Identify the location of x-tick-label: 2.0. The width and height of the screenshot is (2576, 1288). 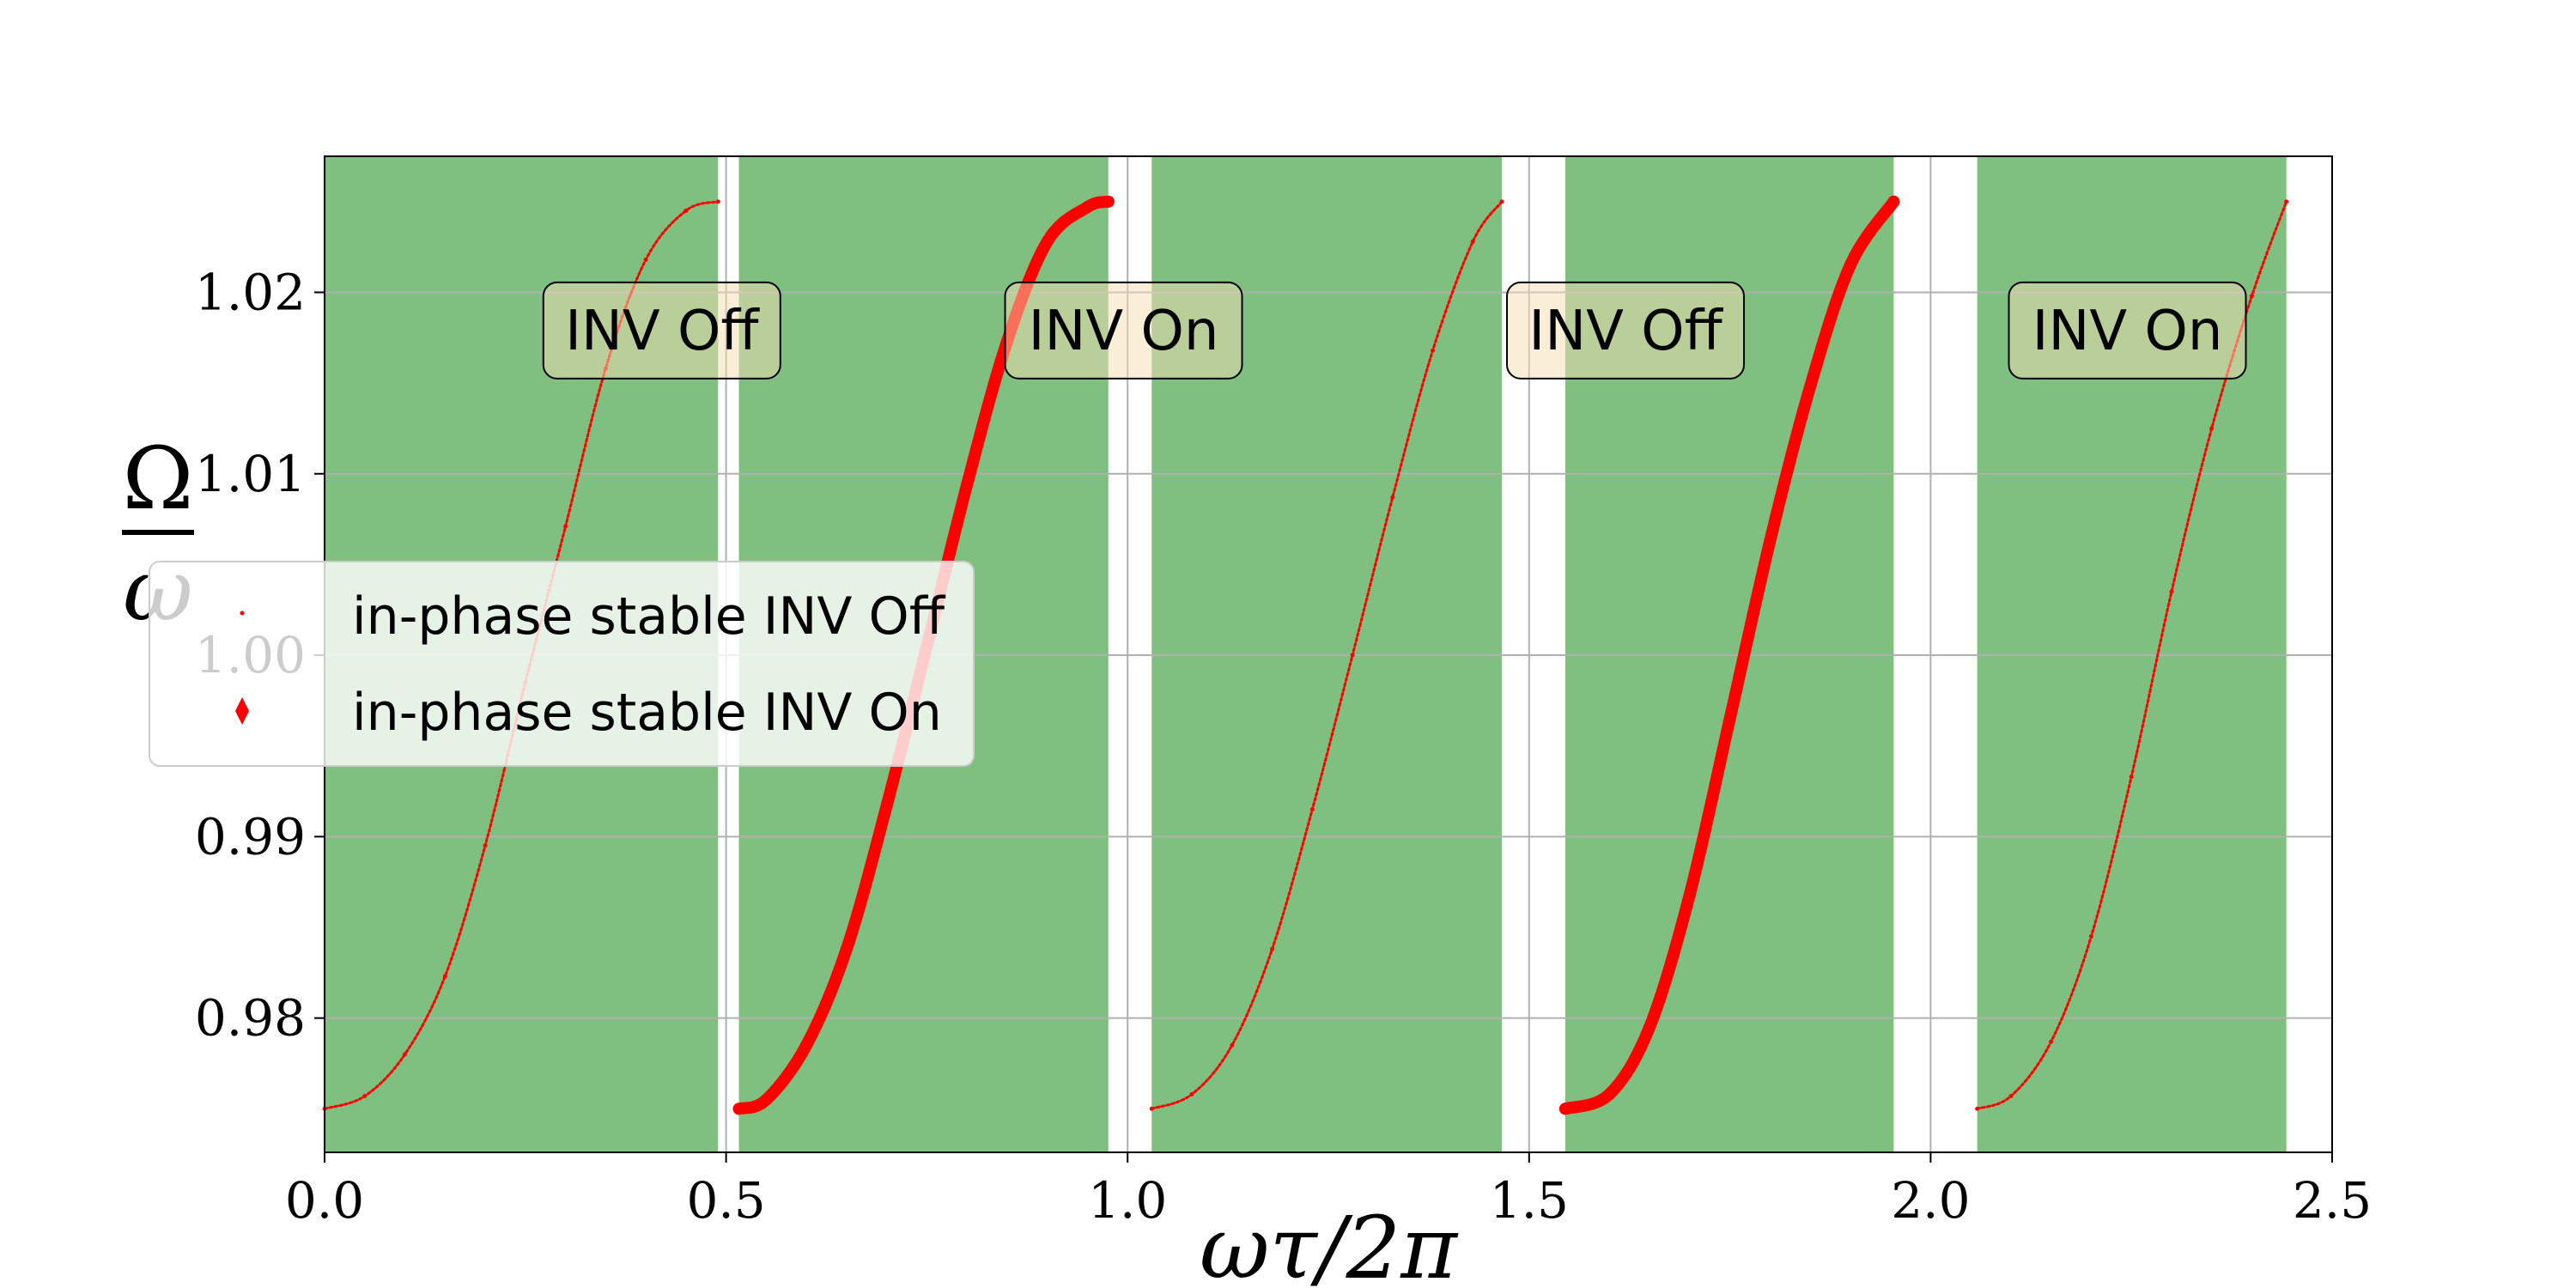
(1931, 1200).